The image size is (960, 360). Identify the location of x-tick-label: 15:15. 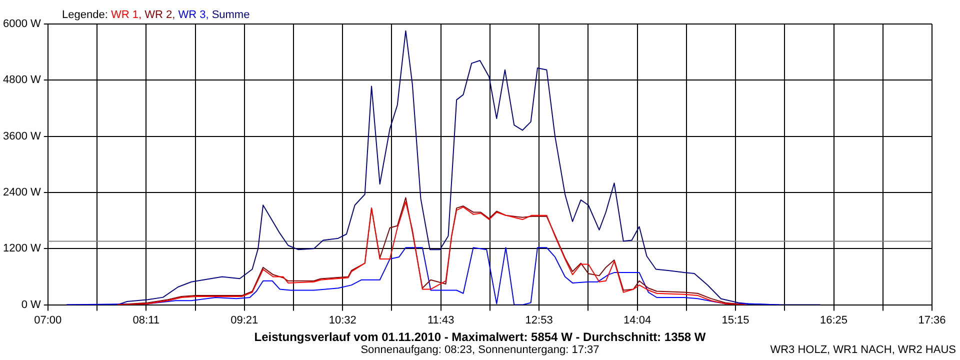
(736, 320).